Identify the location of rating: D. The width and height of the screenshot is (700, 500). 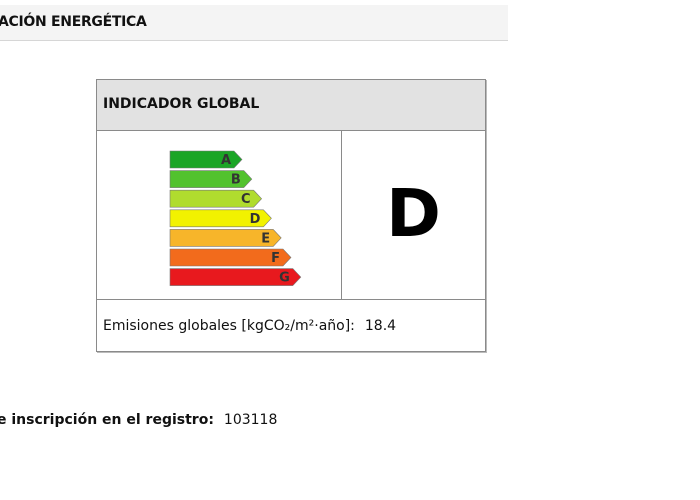
(413, 213).